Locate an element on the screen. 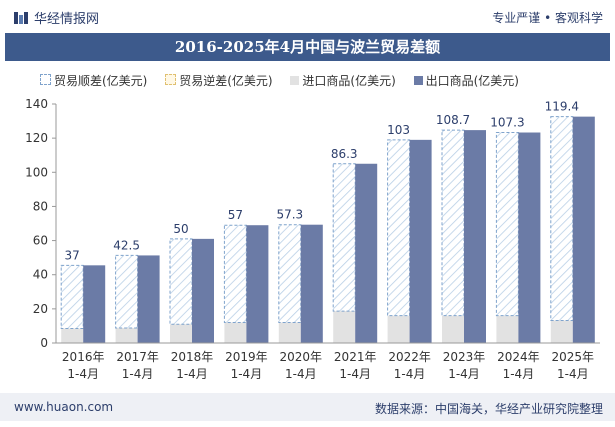 The height and width of the screenshot is (427, 615). legend-item-imports: 进口商品(亿美元) is located at coordinates (343, 80).